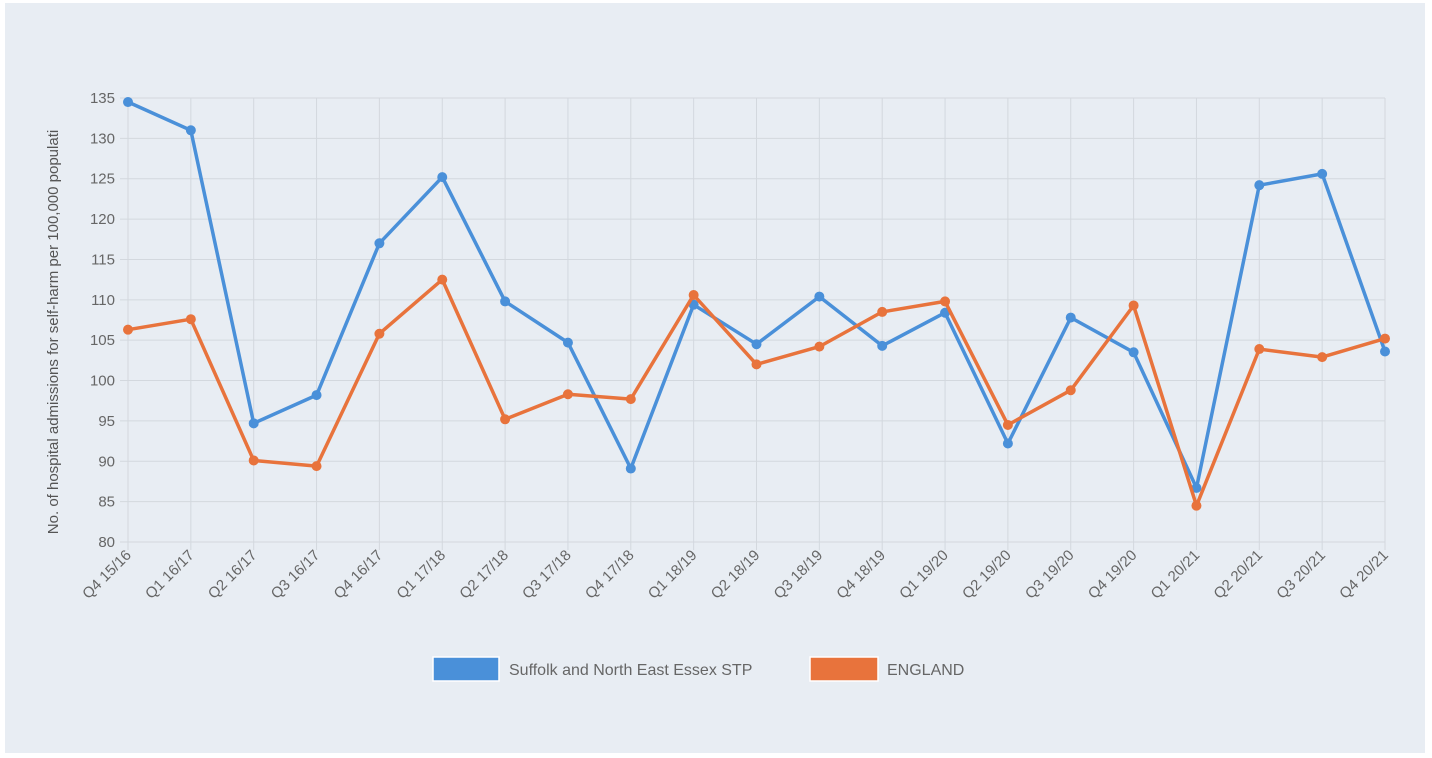  Describe the element at coordinates (102, 179) in the screenshot. I see `y-tick-label: 125` at that location.